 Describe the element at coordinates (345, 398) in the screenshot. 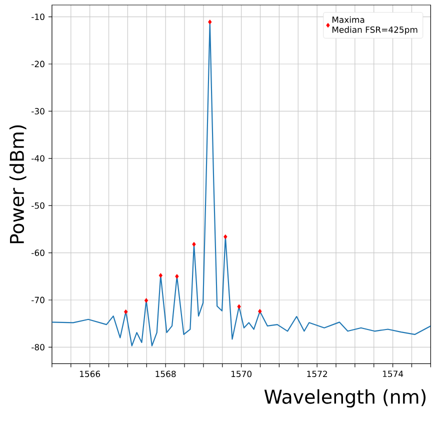

I see `x-axis-title: Wavelength (nm)` at that location.